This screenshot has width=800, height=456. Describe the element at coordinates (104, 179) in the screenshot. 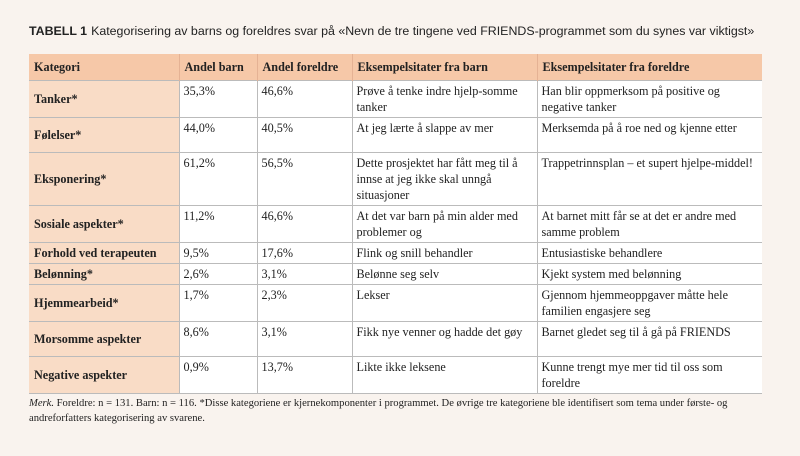

I see `category-cell: Eksponering*` at that location.